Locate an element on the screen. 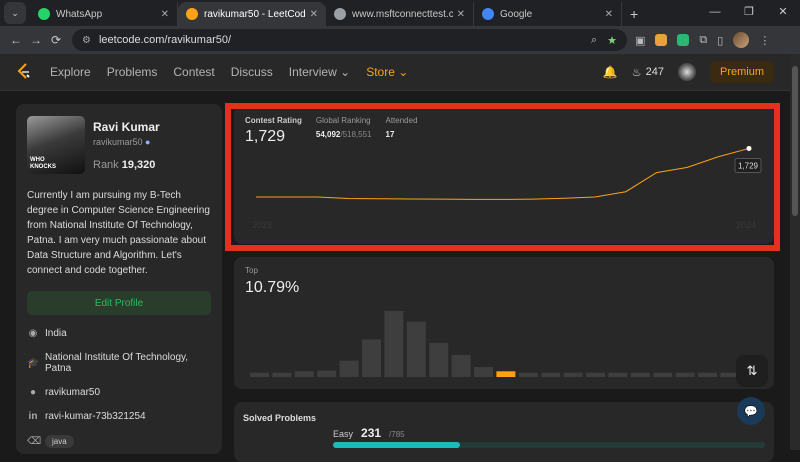  browser-tab-whatsapp: WhatsApp ✕ is located at coordinates (104, 14).